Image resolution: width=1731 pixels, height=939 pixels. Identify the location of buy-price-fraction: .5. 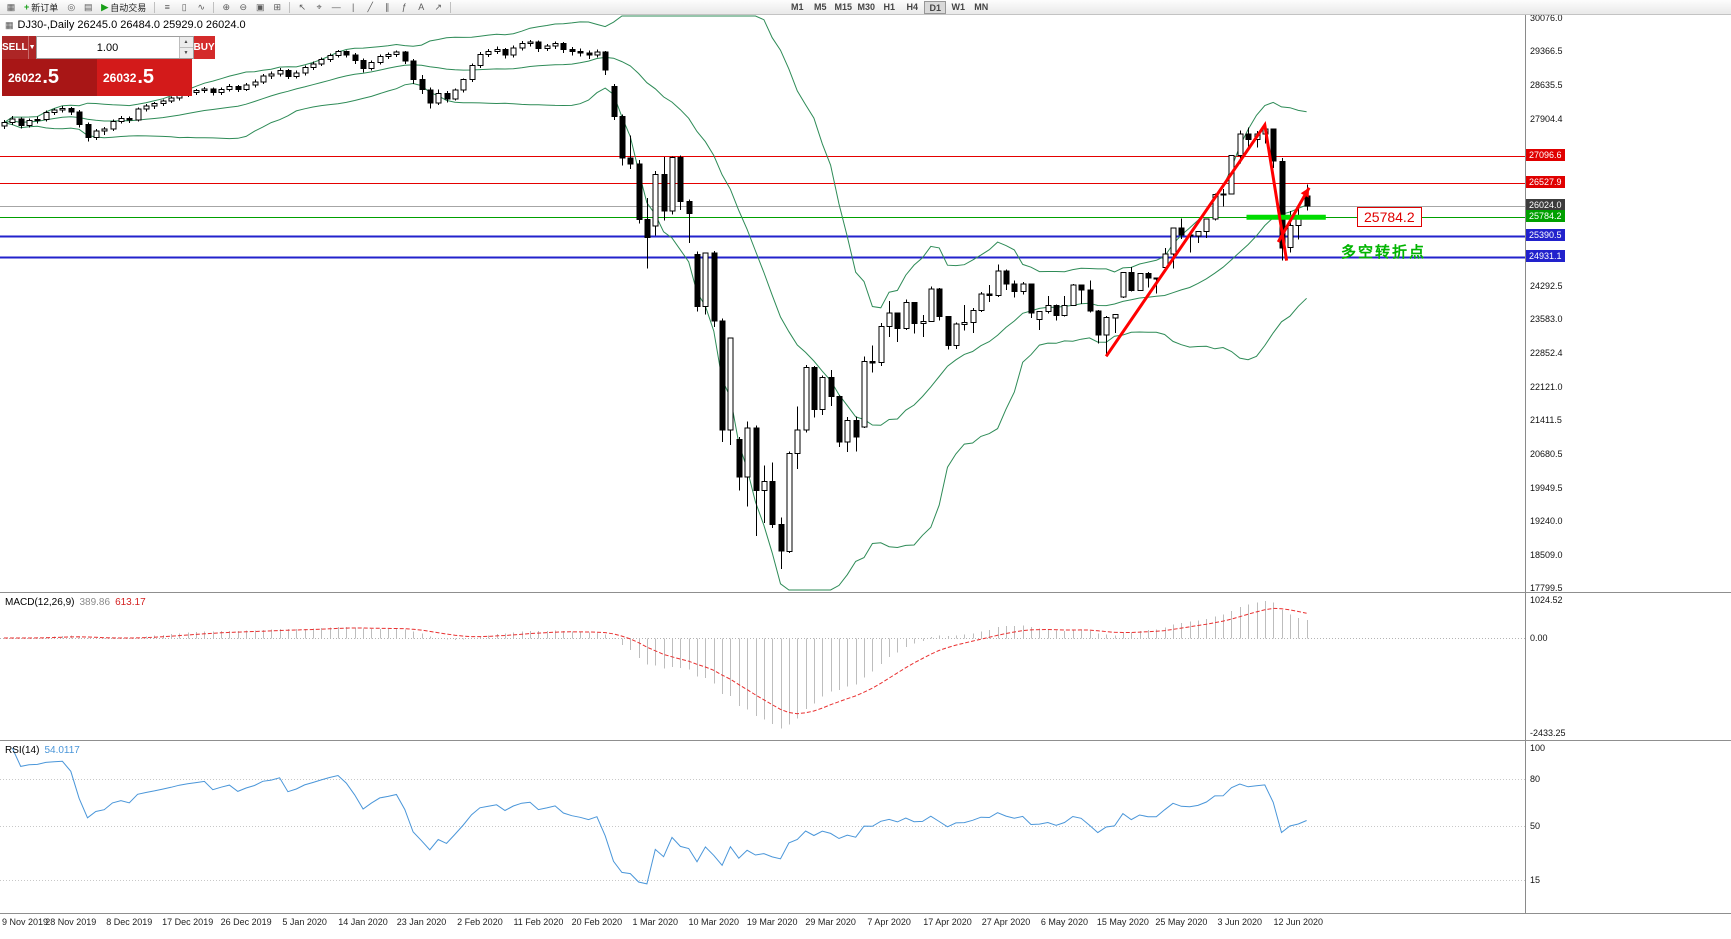
(146, 77).